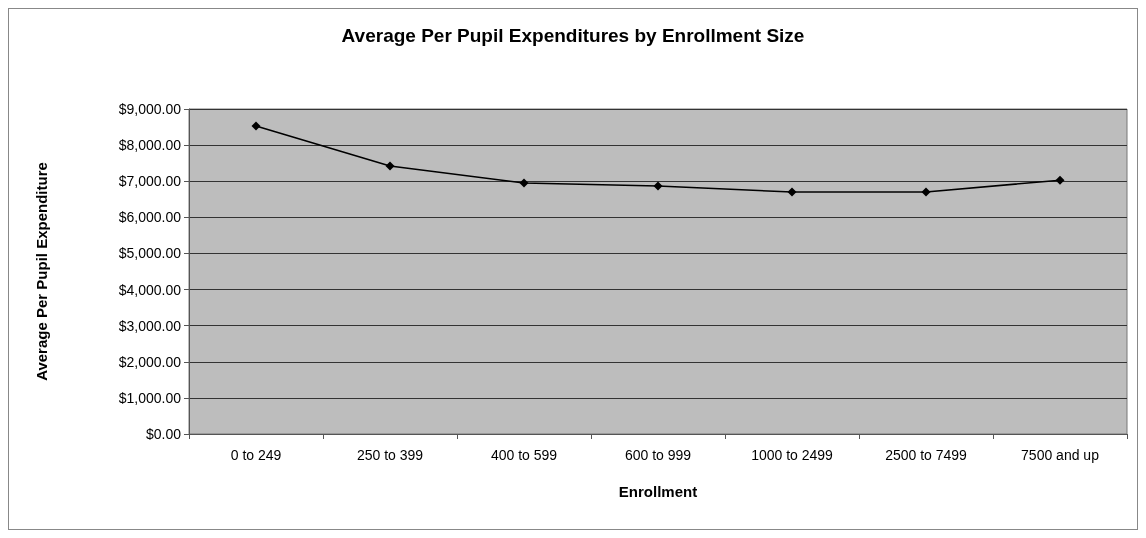 The image size is (1146, 538). I want to click on x-axis-title: Enrollment, so click(658, 491).